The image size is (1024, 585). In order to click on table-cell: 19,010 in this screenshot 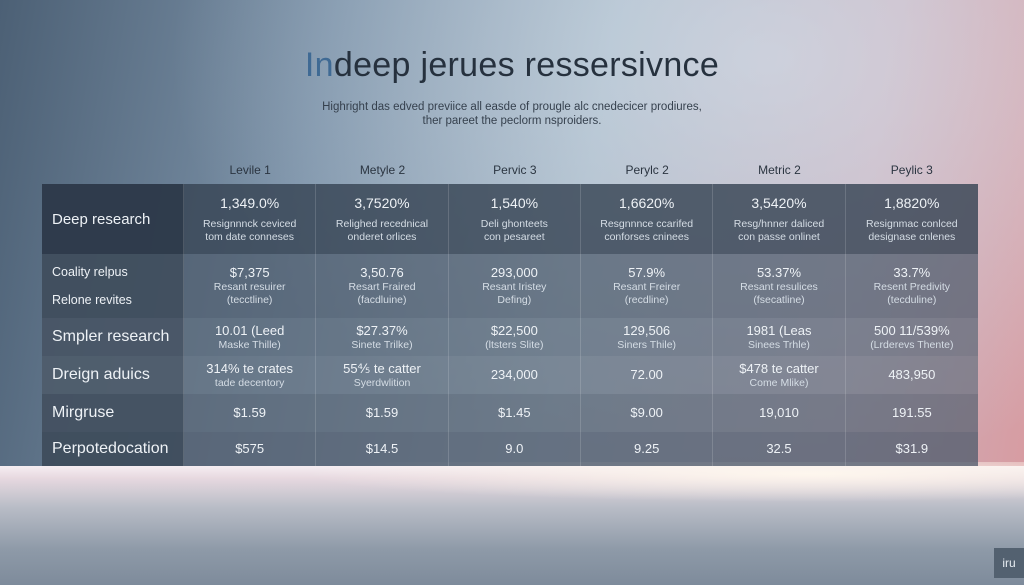, I will do `click(779, 413)`.